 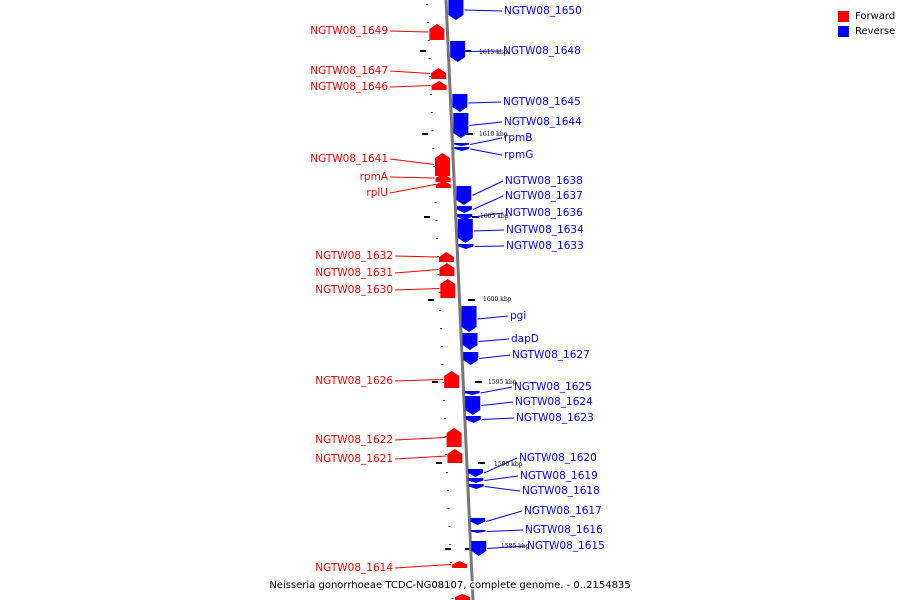 What do you see at coordinates (354, 568) in the screenshot?
I see `forward-gene-label: NGTW08_1614` at bounding box center [354, 568].